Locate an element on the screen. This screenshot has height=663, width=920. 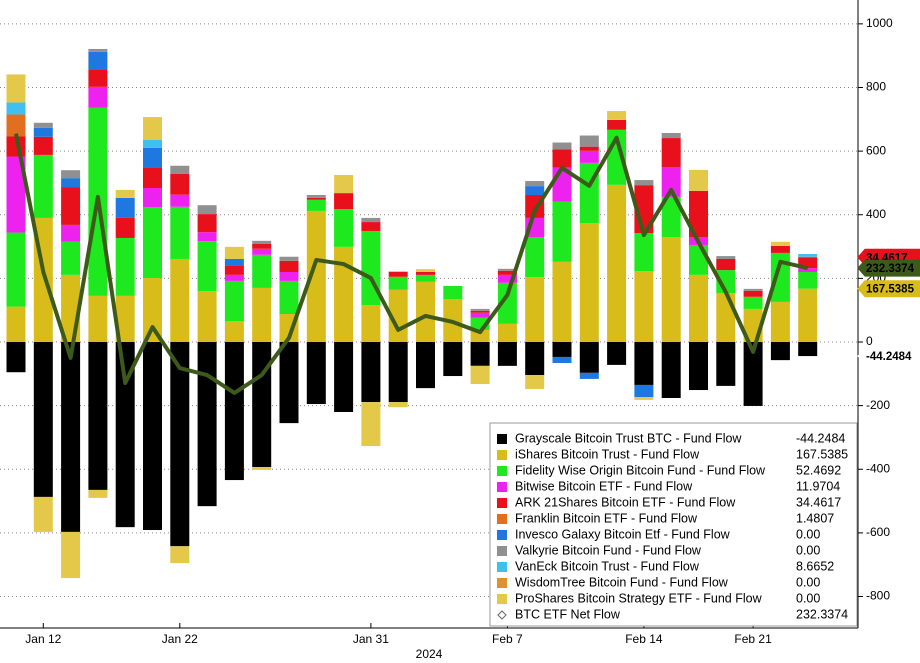
legend-value: 8.6652 is located at coordinates (815, 566).